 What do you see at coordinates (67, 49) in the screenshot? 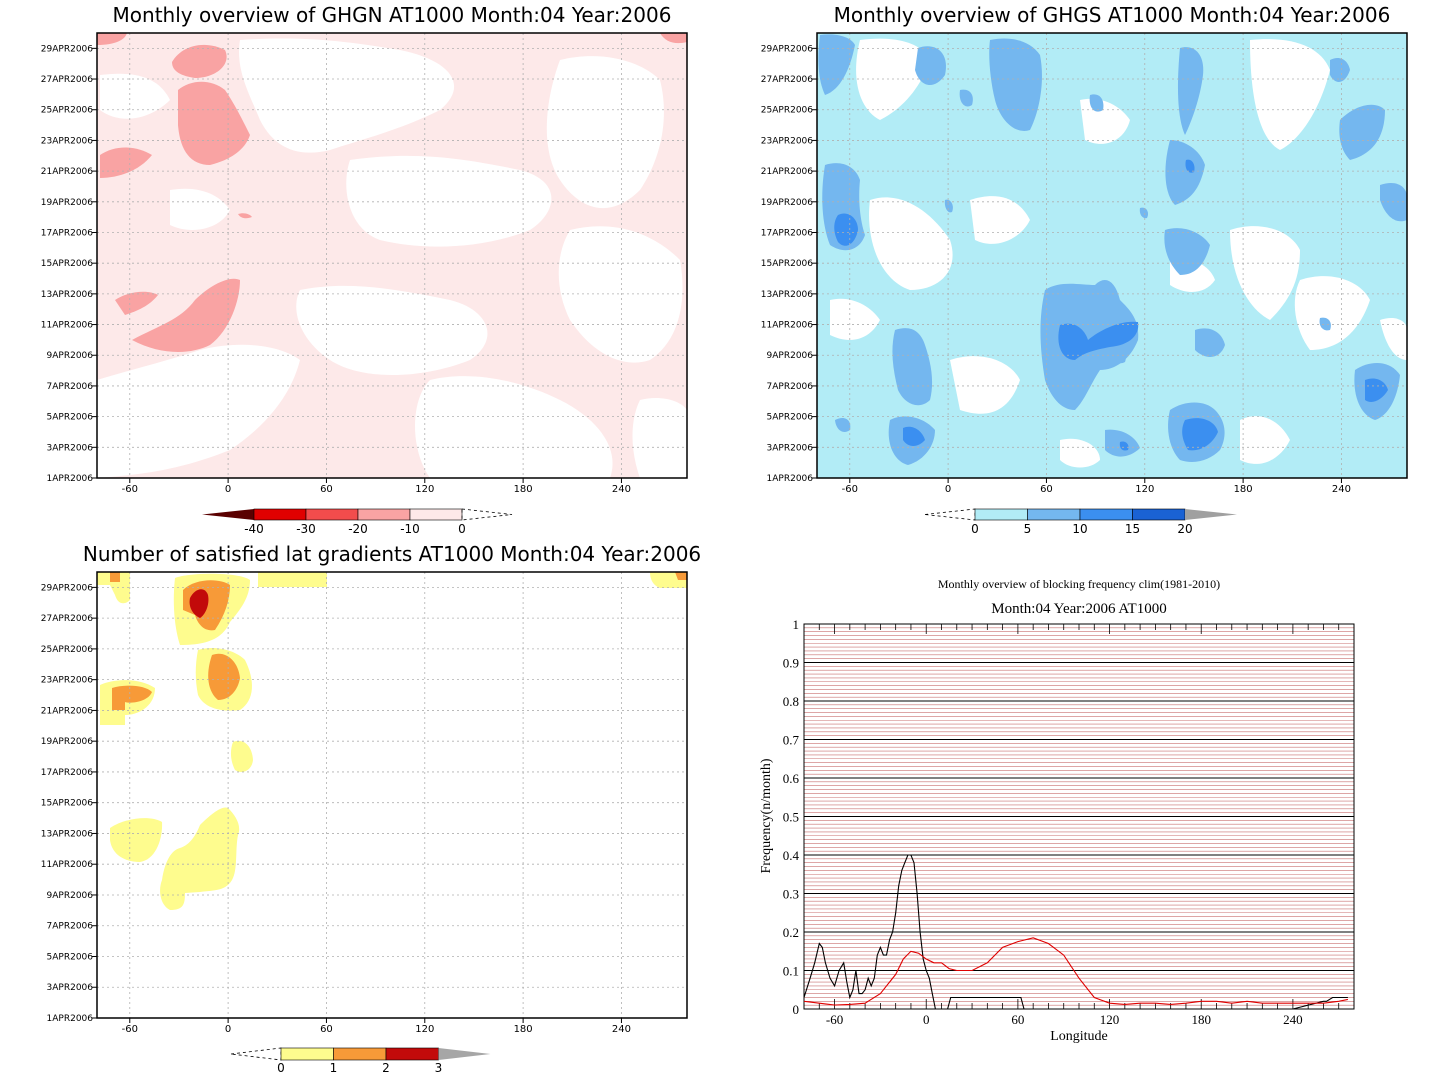
I see `y-tick-label: 29APR2006` at bounding box center [67, 49].